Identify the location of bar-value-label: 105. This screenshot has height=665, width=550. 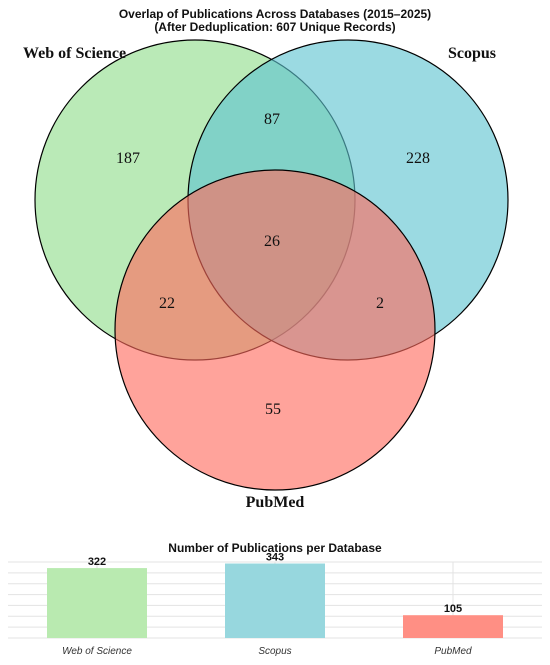
(453, 609).